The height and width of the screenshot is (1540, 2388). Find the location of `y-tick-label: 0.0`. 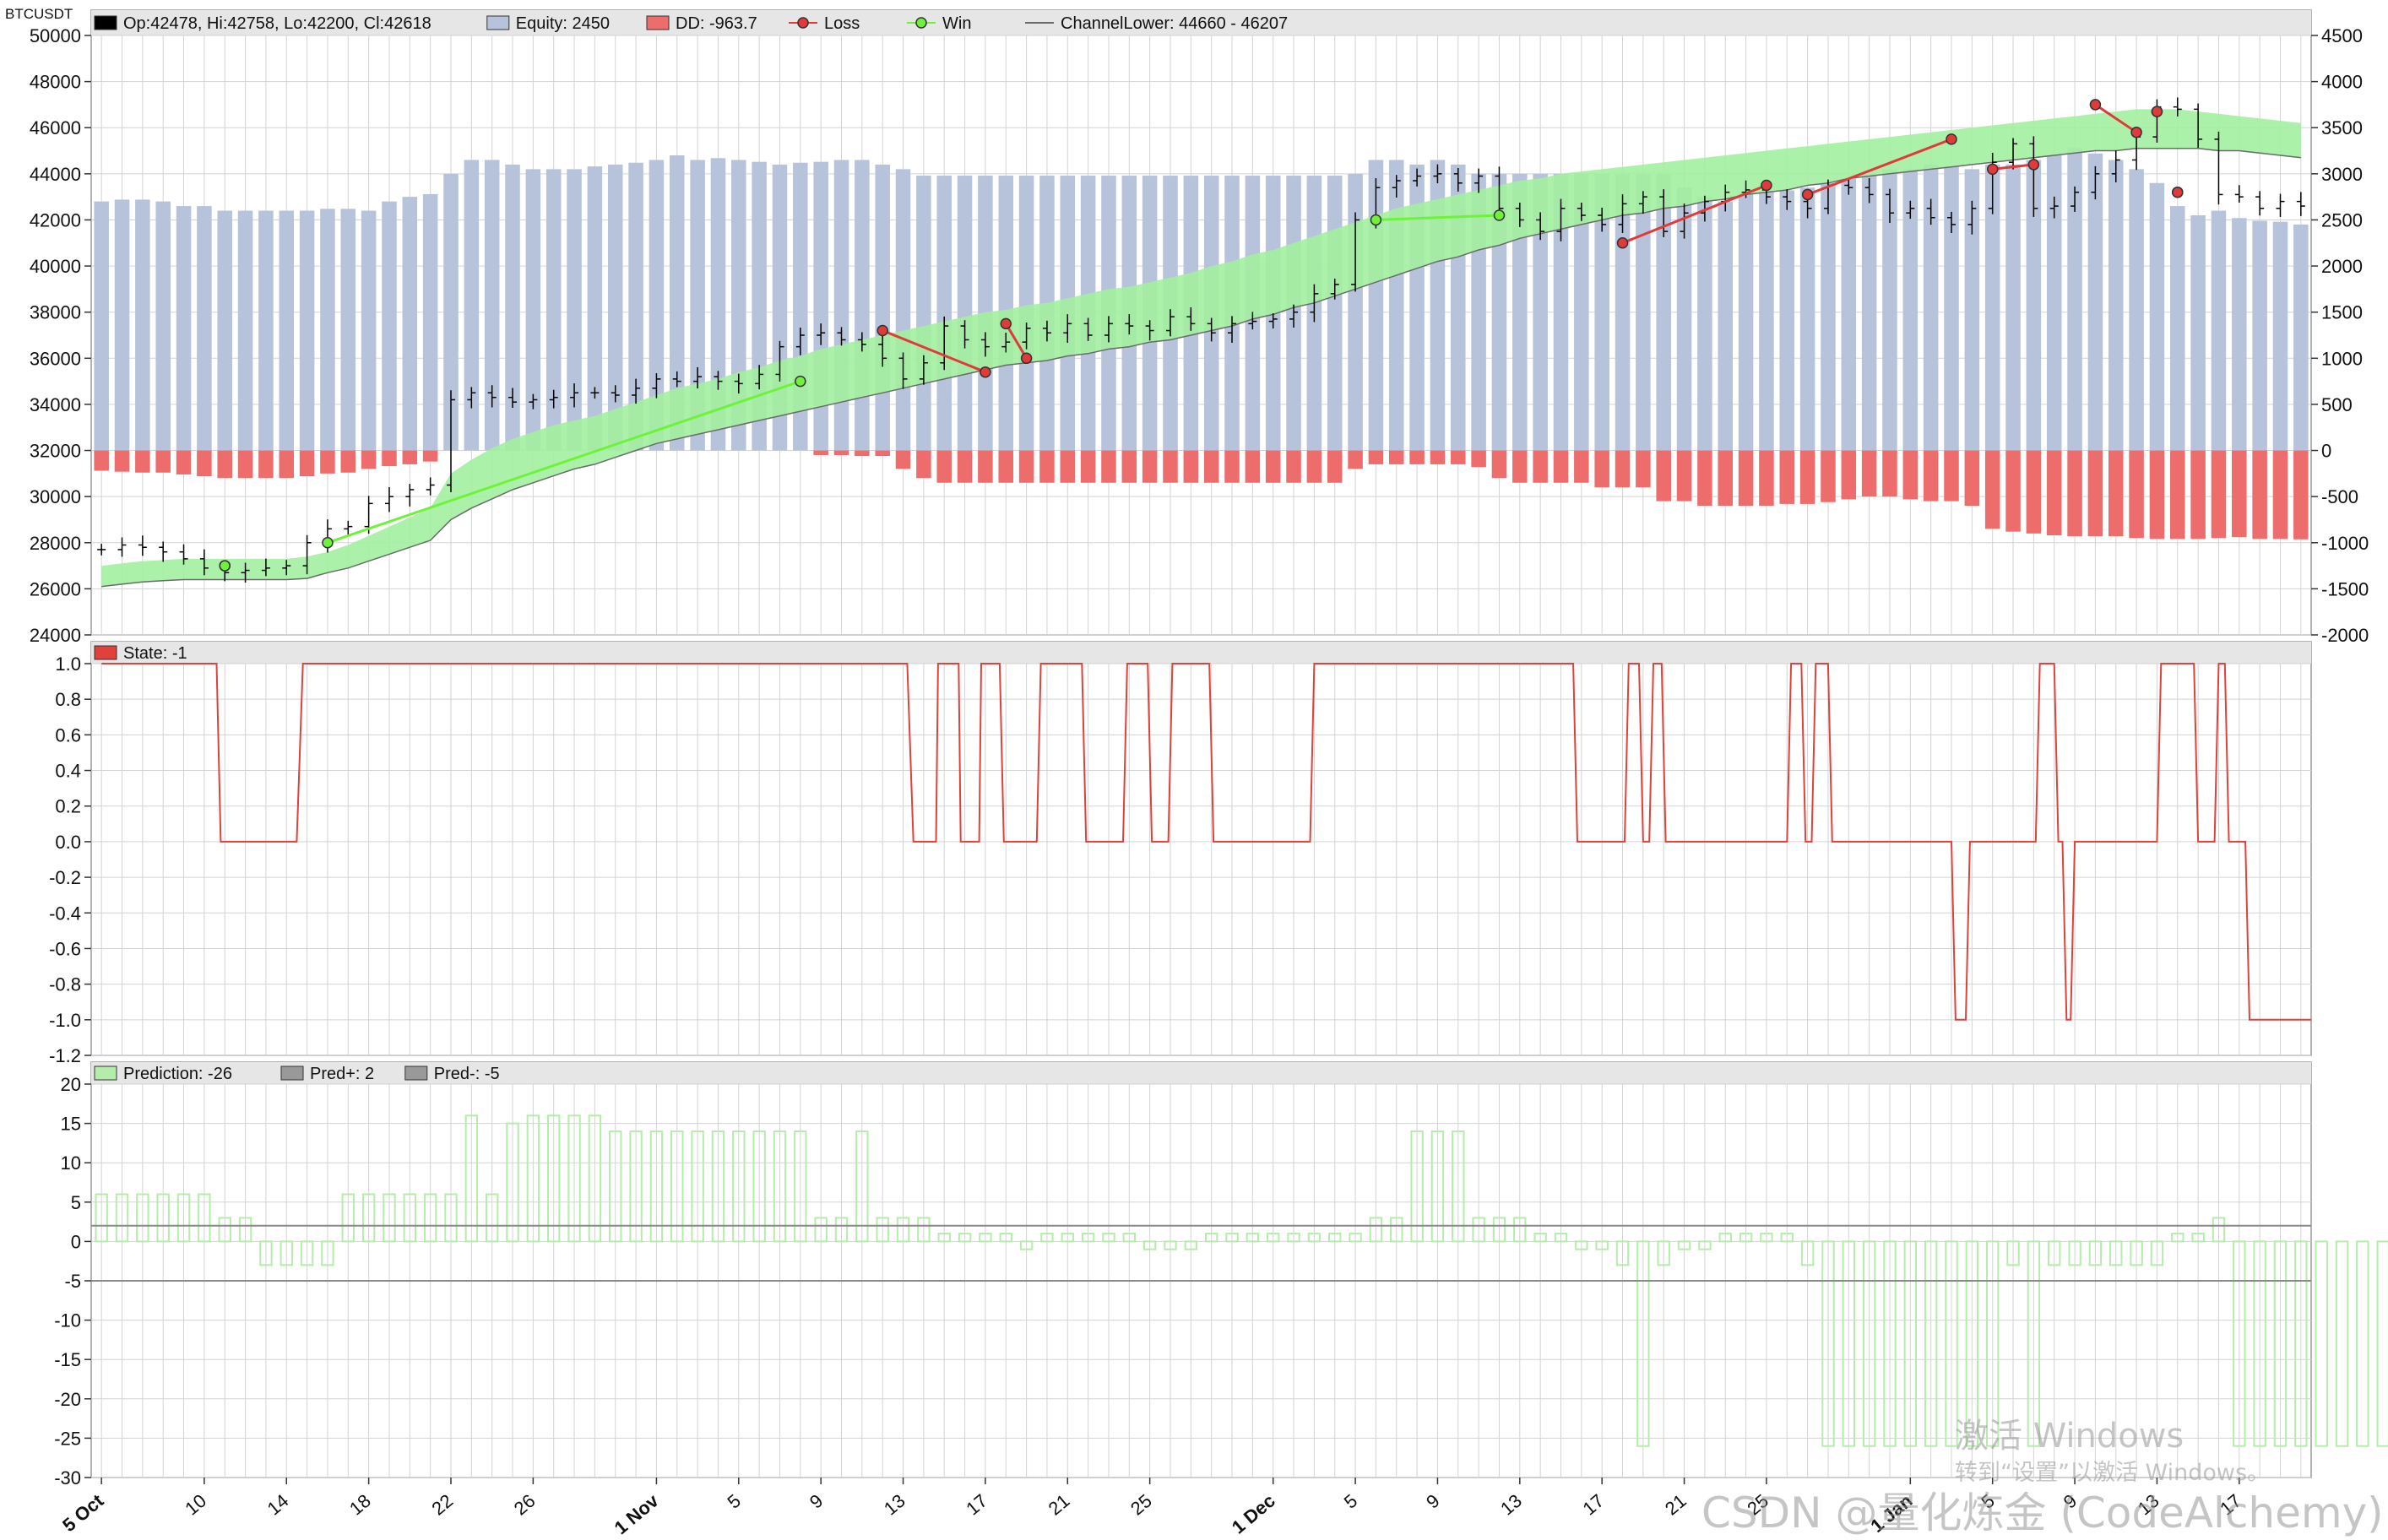

y-tick-label: 0.0 is located at coordinates (68, 842).